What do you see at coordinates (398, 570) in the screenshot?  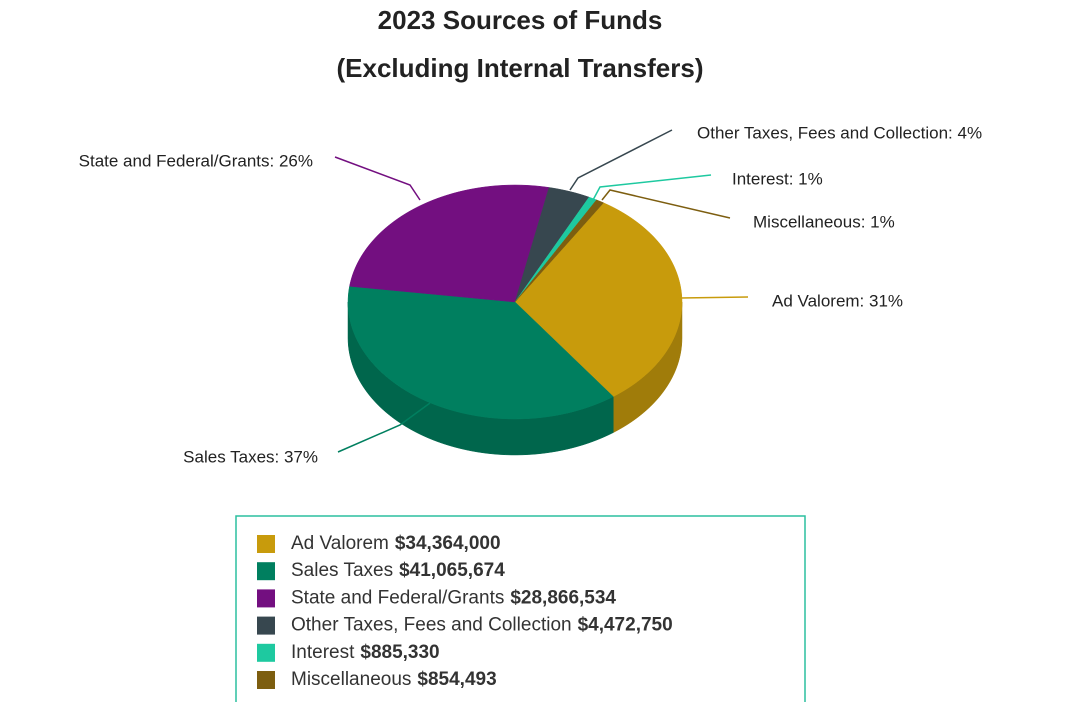 I see `legend-entry: Sales Taxes $41,065,674` at bounding box center [398, 570].